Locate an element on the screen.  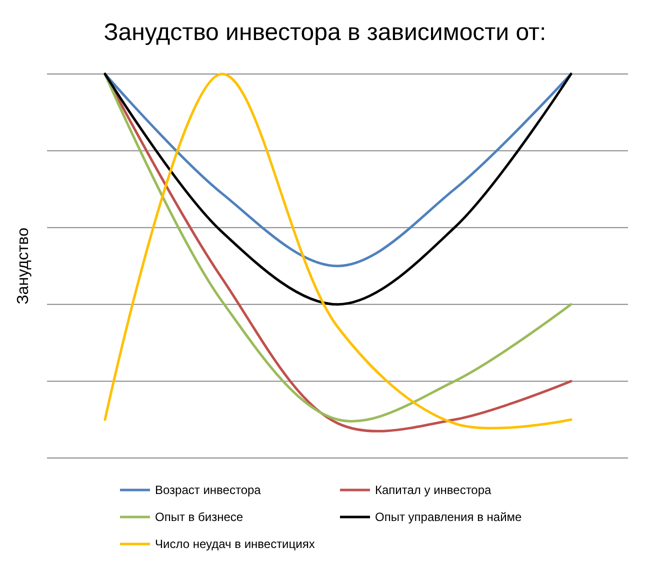
legend-label: Опыт управления в найме is located at coordinates (448, 517).